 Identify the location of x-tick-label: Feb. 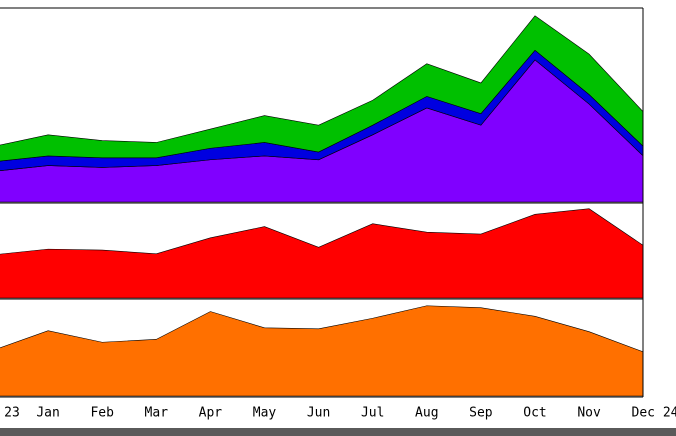
(102, 413).